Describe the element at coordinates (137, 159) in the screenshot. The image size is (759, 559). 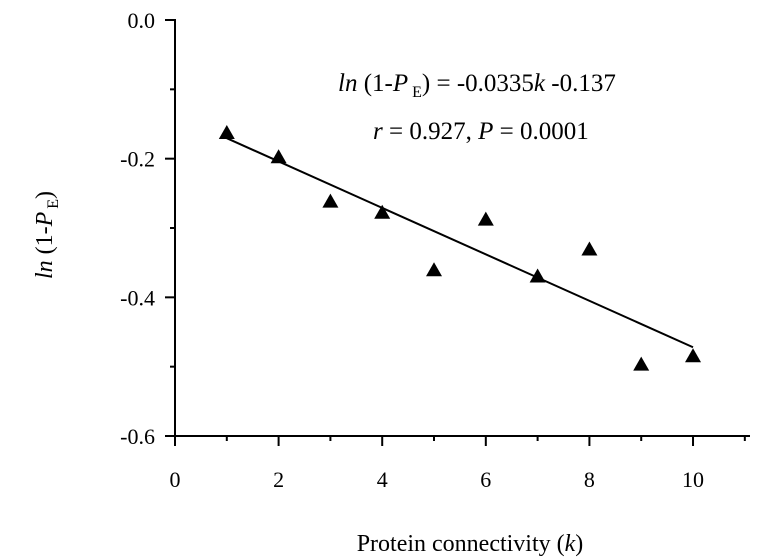
I see `y-tick-label: -0.2` at that location.